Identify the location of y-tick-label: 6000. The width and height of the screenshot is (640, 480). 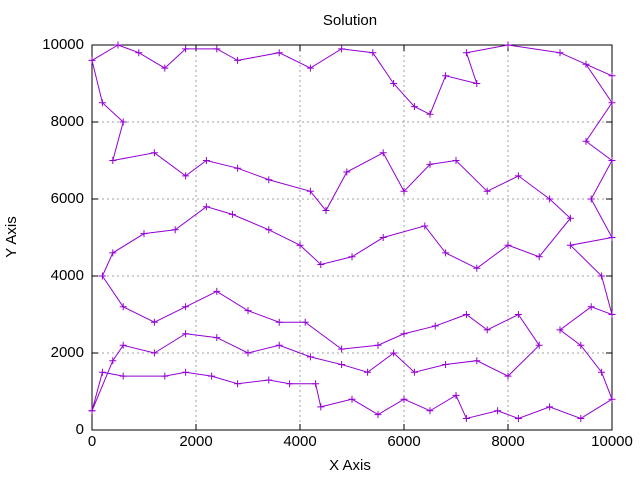
(67, 198).